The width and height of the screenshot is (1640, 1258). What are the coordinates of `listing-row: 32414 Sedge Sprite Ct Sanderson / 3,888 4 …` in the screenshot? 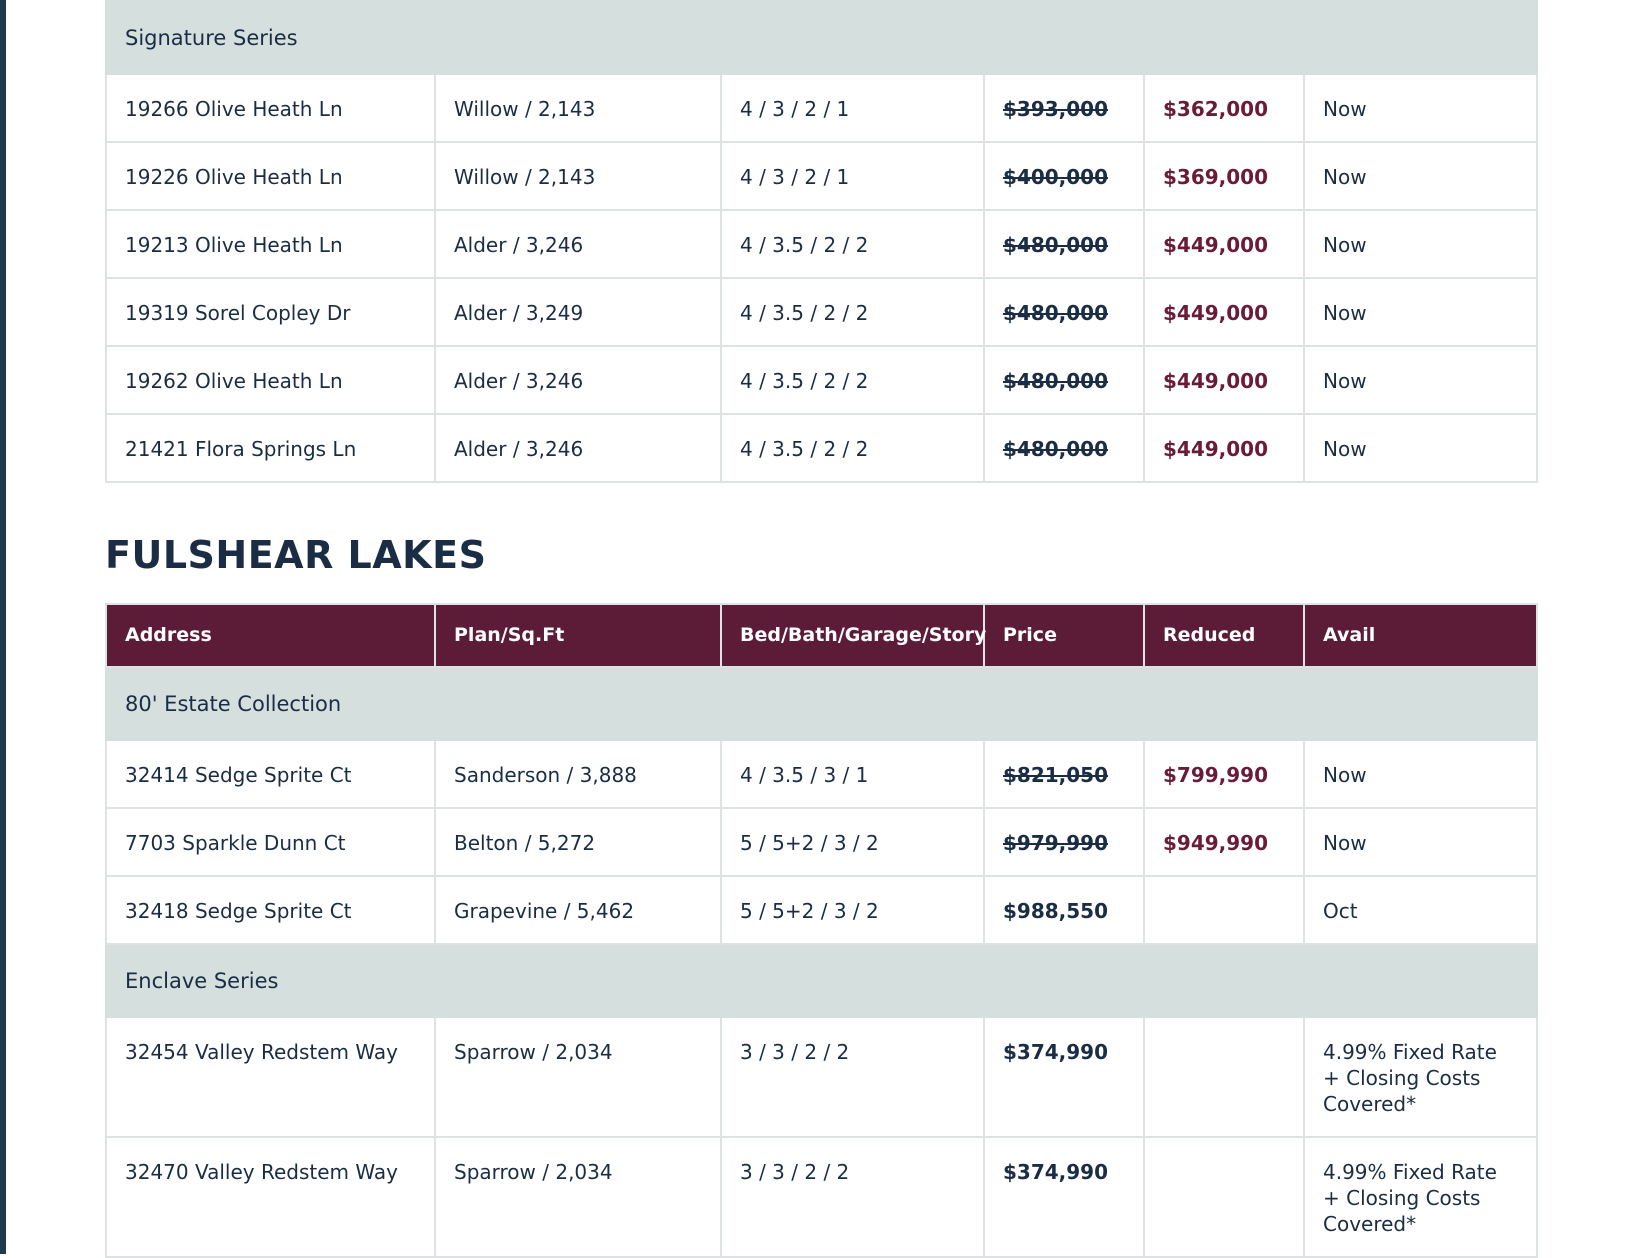 It's located at (821, 774).